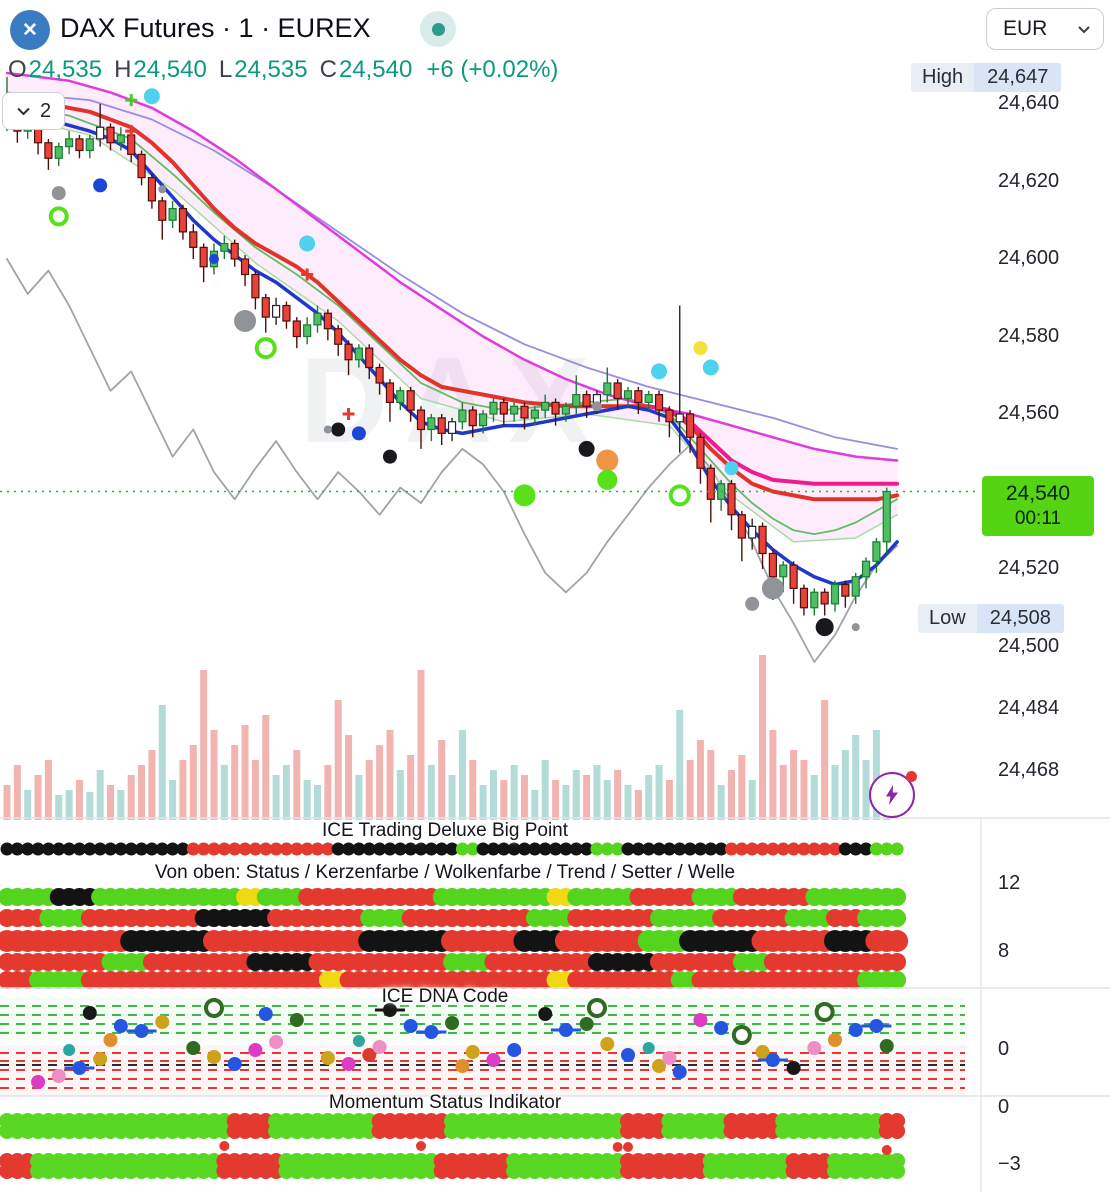 This screenshot has width=1110, height=1192. I want to click on session-low-badge: Low 24,508, so click(991, 618).